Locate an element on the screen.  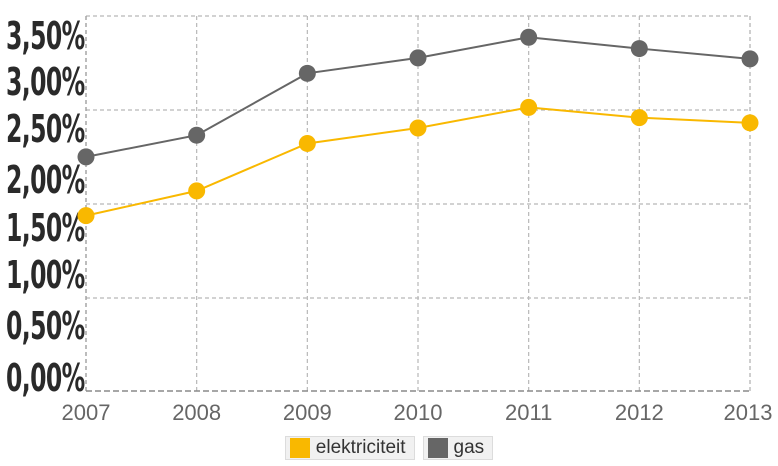
y-tick-label: 3,50% is located at coordinates (45, 36).